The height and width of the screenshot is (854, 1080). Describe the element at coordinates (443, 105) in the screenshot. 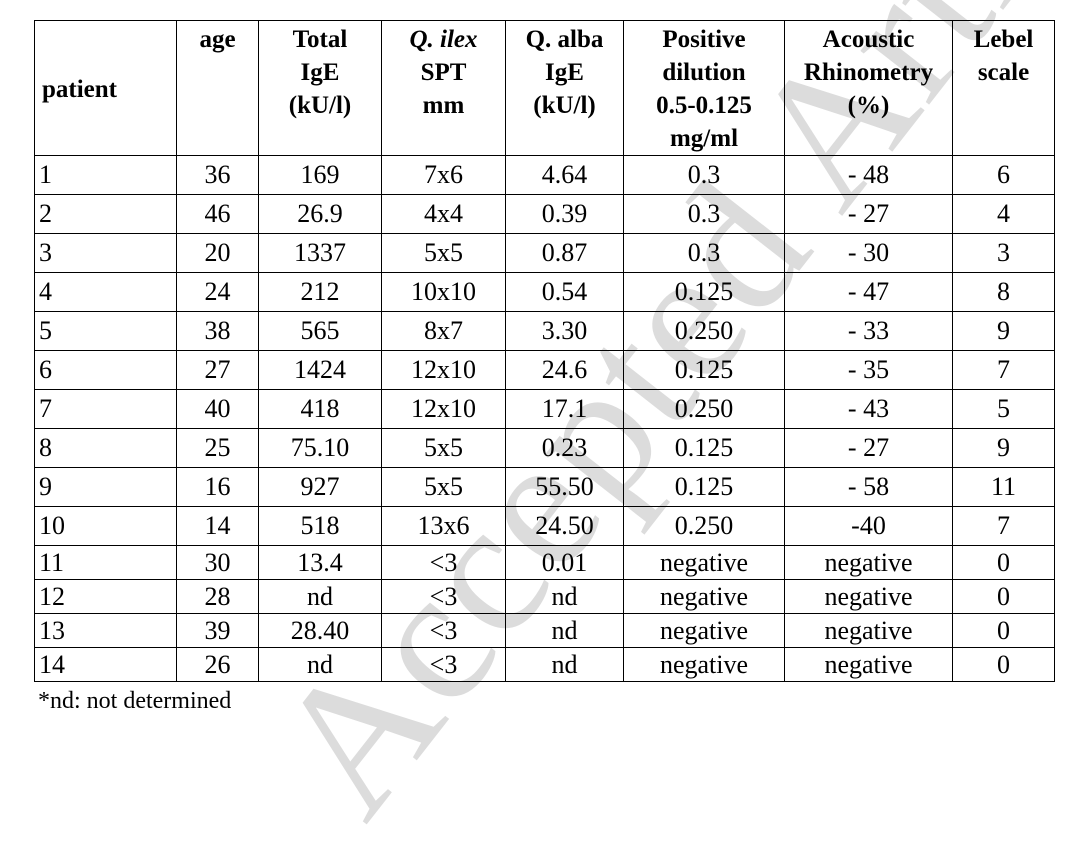

I see `column-header-line: mm` at that location.